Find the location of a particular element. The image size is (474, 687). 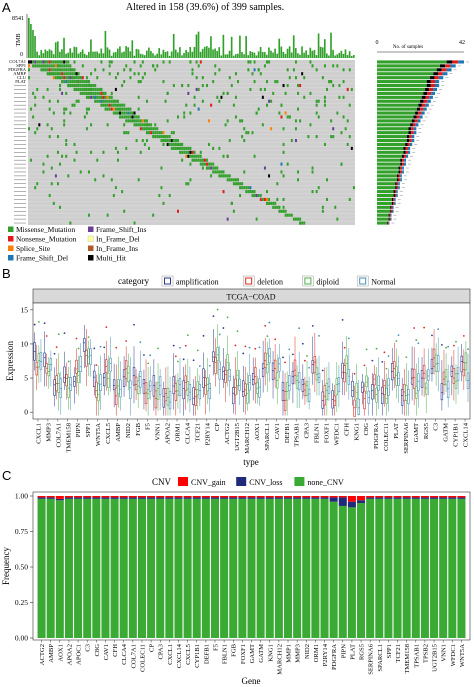

gene-tick-label: PLAT is located at coordinates (352, 652).